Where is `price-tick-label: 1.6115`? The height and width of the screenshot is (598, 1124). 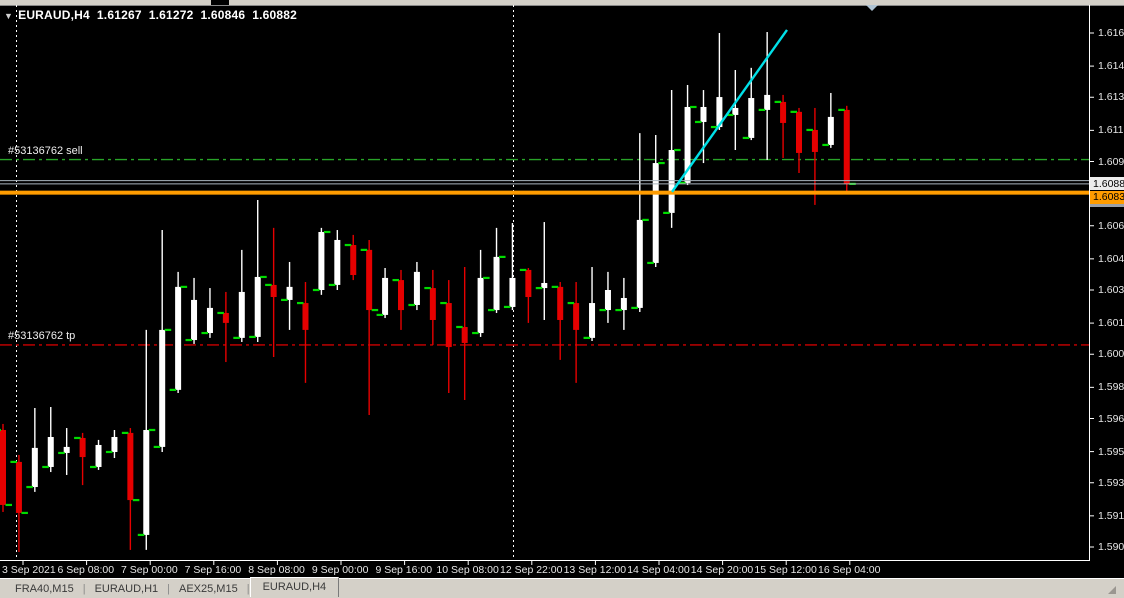 price-tick-label: 1.6115 is located at coordinates (1111, 130).